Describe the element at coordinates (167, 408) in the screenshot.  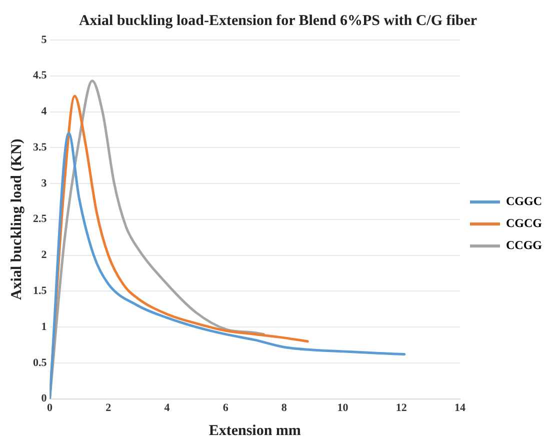
I see `x-tick-label: 4` at that location.